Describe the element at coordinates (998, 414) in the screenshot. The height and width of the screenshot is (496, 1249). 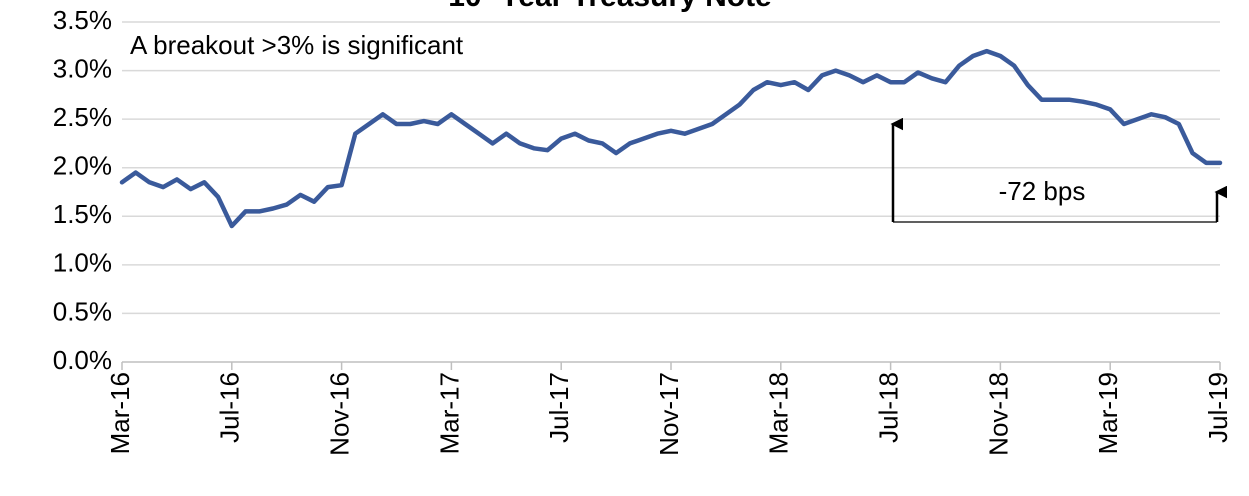
I see `x-tick-label: Nov-18` at that location.